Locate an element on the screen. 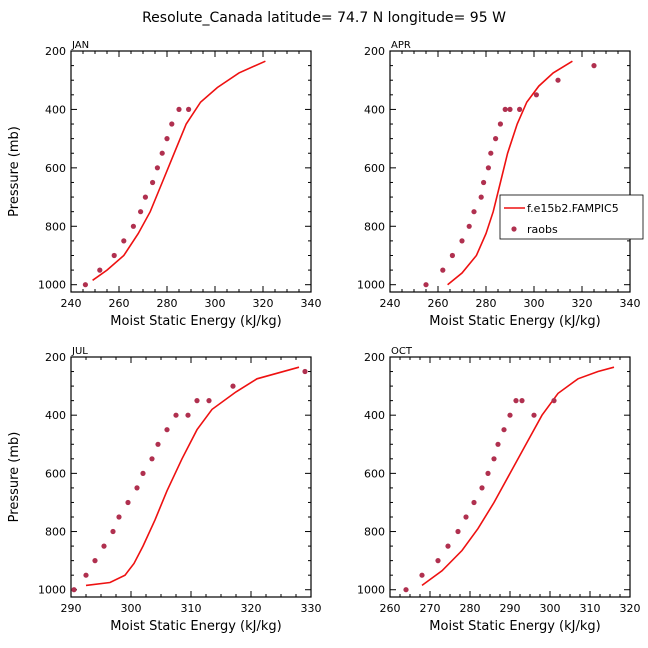  jan-x-tick-label: 340 is located at coordinates (311, 303).